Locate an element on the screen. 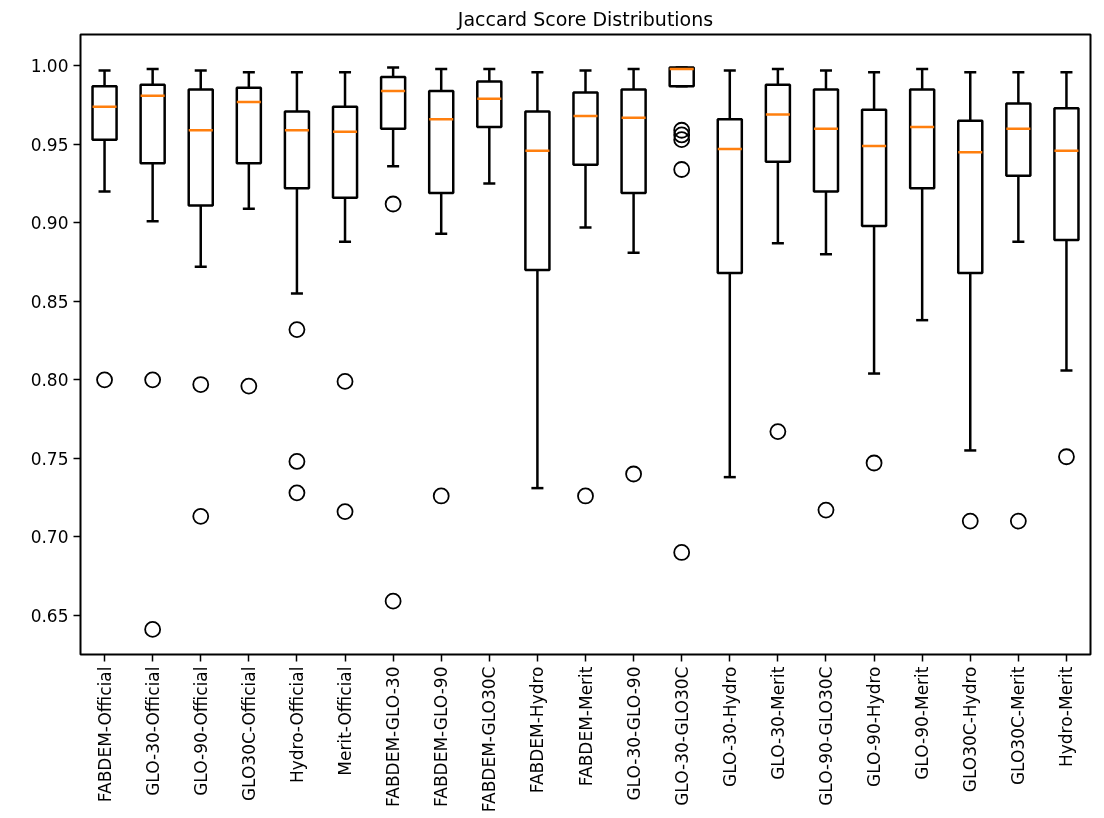 The height and width of the screenshot is (818, 1104). x-tick-label: FABDEM-GLO30C is located at coordinates (489, 739).